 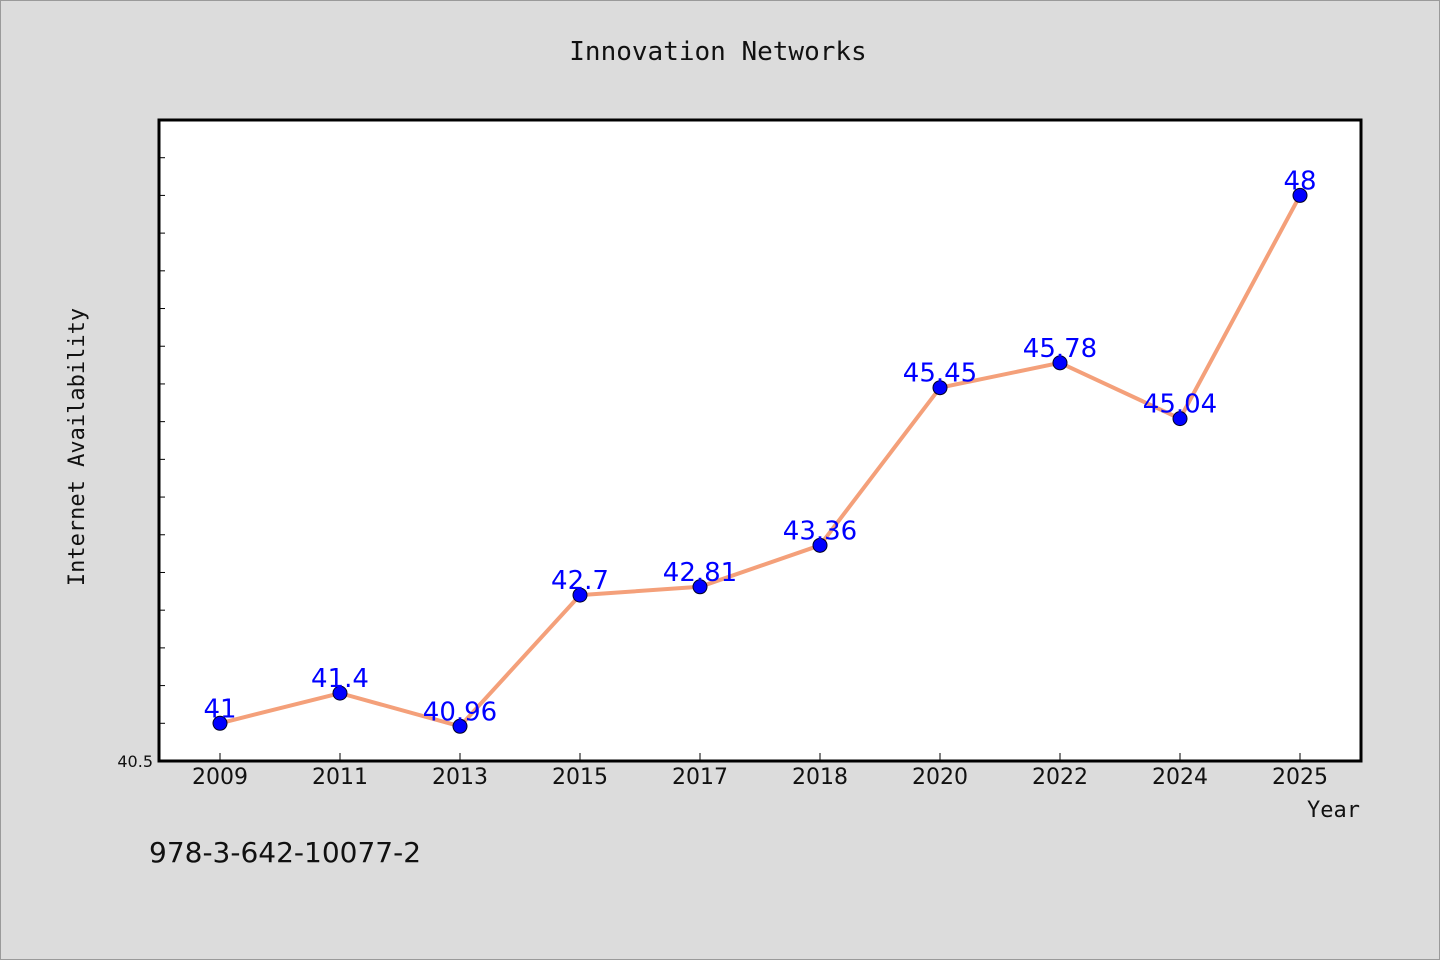 I want to click on footnote-isbn: 978-3-642-10077-2, so click(x=285, y=852).